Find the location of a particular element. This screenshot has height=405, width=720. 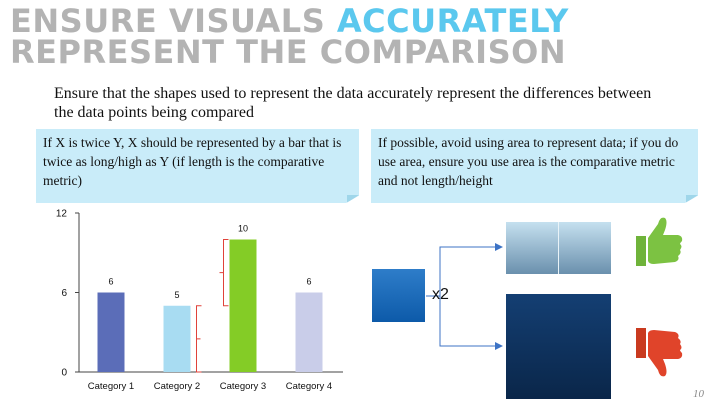

y-tick-label: 6 is located at coordinates (64, 293).